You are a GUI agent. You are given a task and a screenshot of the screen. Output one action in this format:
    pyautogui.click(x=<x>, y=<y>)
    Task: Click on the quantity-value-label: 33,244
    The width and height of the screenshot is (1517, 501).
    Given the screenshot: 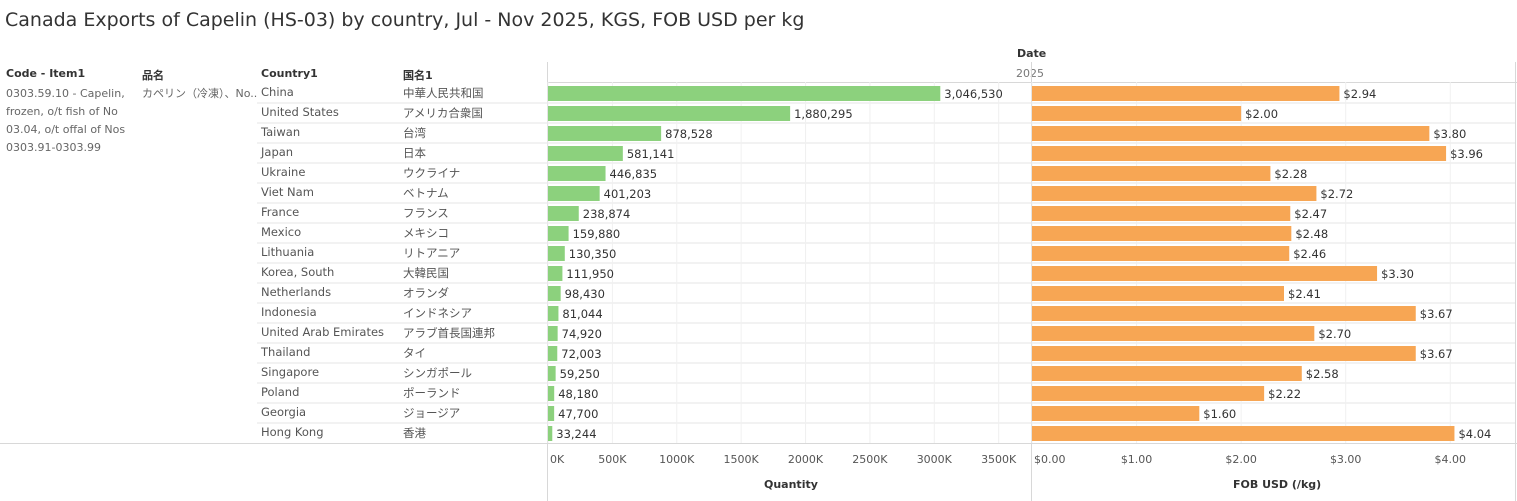 What is the action you would take?
    pyautogui.click(x=576, y=434)
    